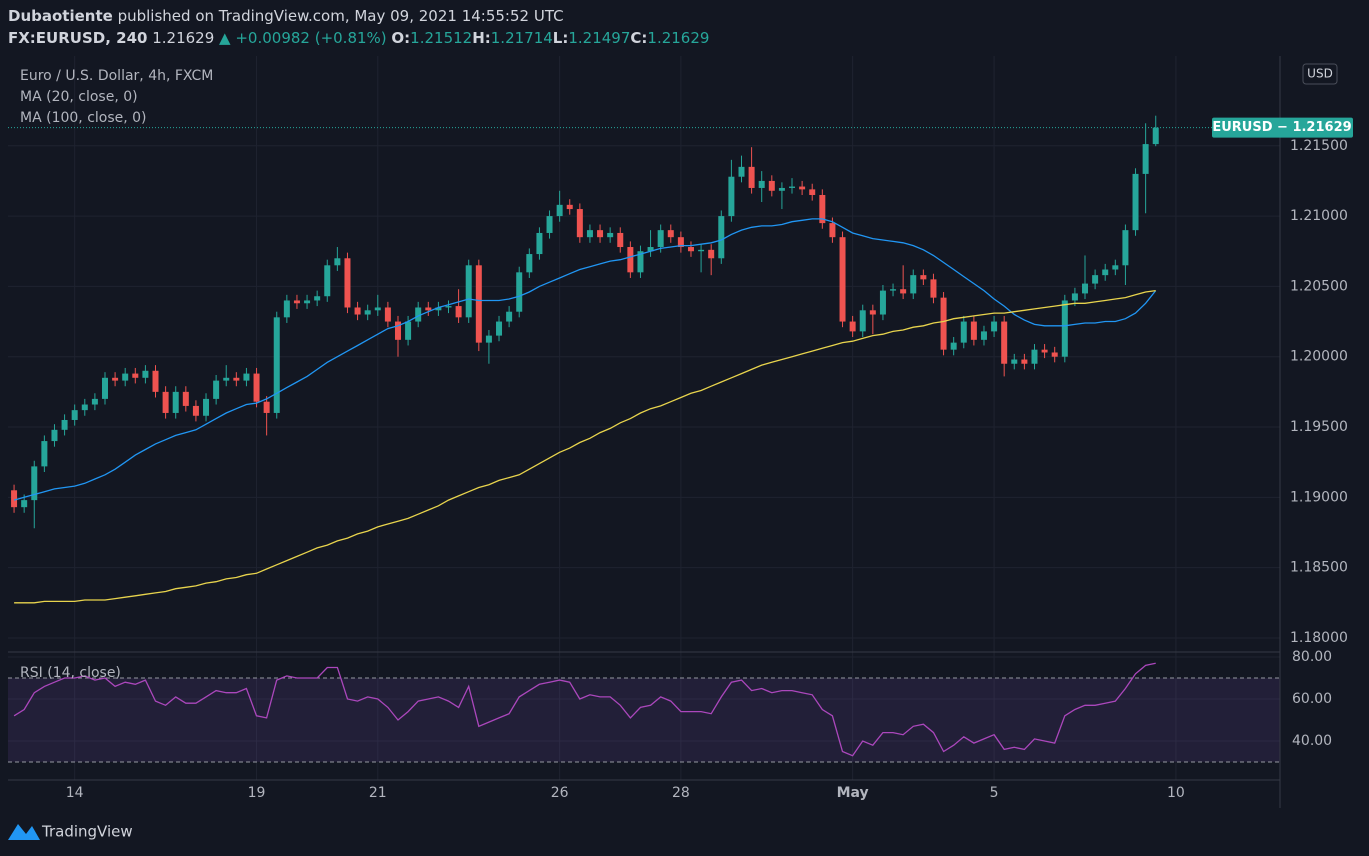  I want to click on legend-entry: MA (100, close, 0), so click(83, 118).